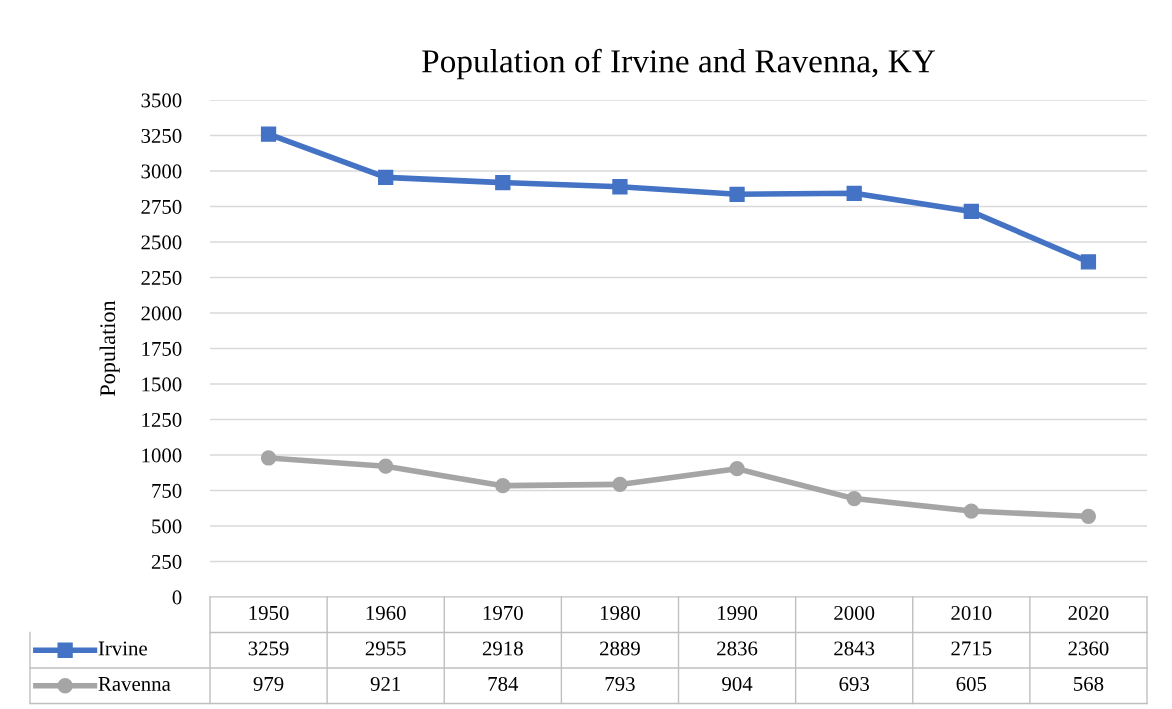 This screenshot has height=709, width=1172. I want to click on y-tick-label: 750, so click(167, 490).